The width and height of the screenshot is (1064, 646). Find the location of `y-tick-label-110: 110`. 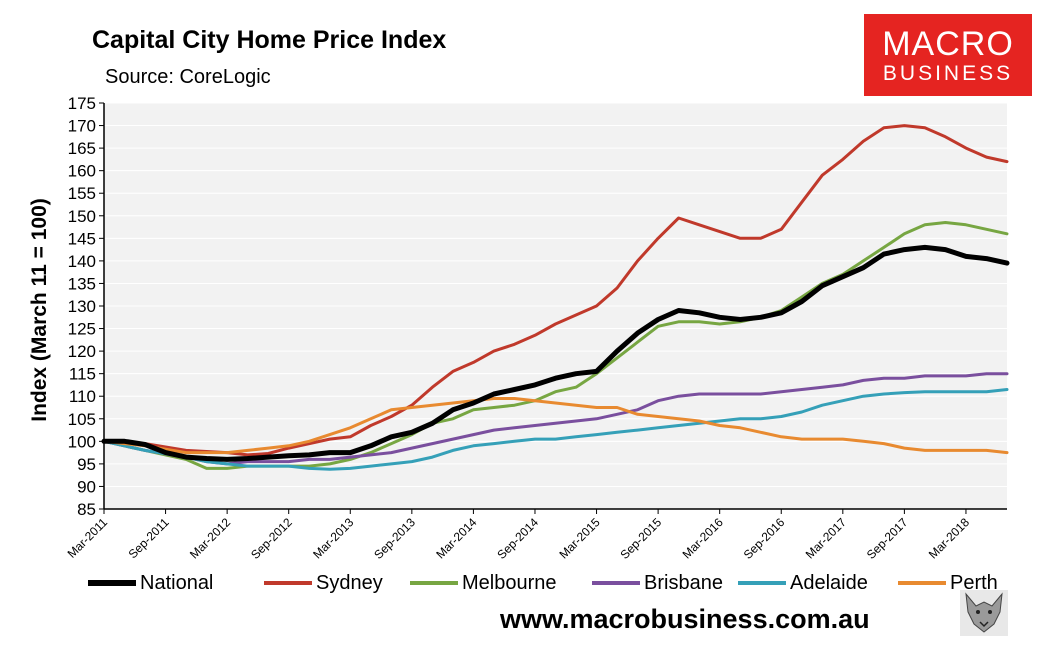

y-tick-label-110: 110 is located at coordinates (82, 396).